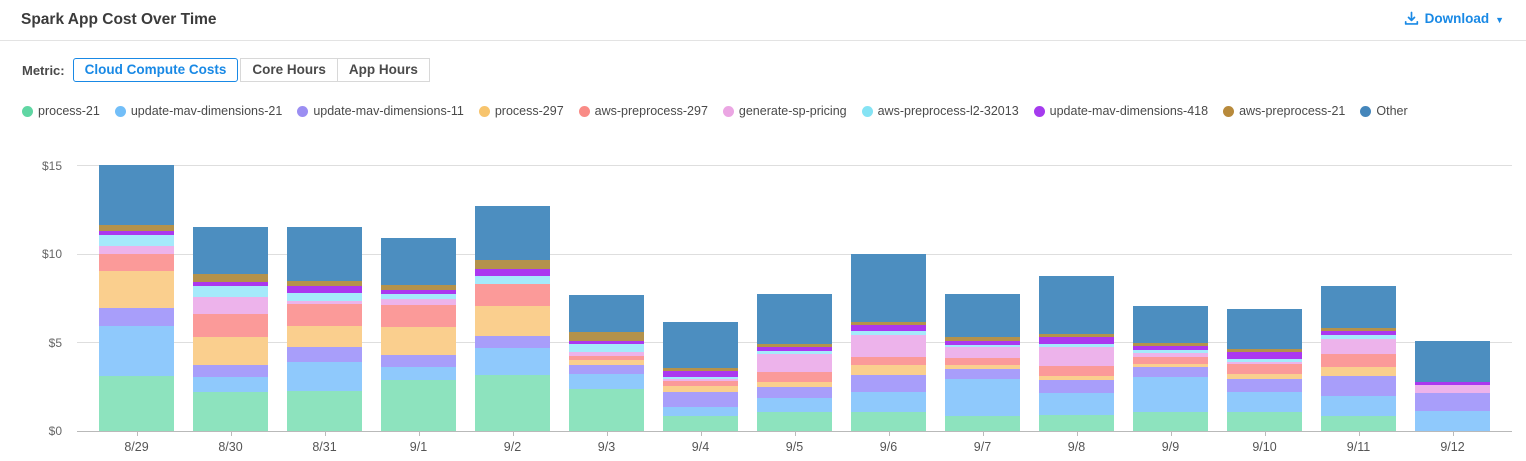  What do you see at coordinates (784, 111) in the screenshot?
I see `legend-item-generate-sp-pricing: generate-sp-pricing` at bounding box center [784, 111].